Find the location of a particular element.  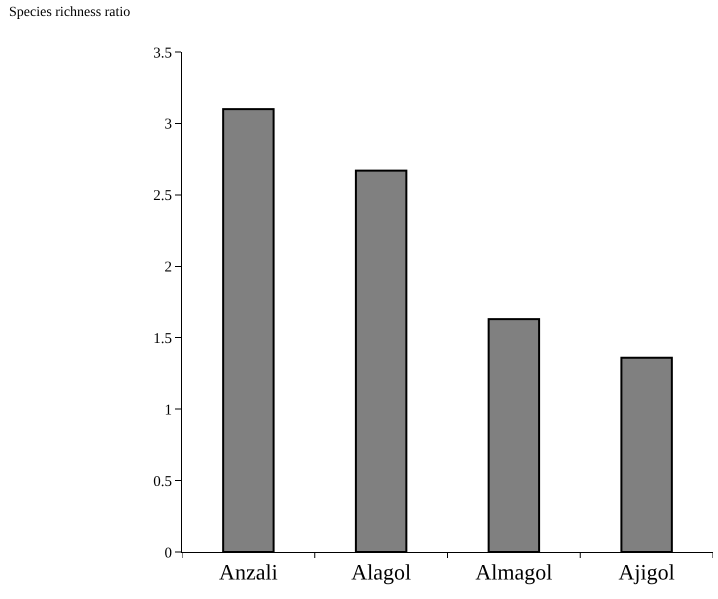

x-tick-label: Anzali is located at coordinates (248, 571).